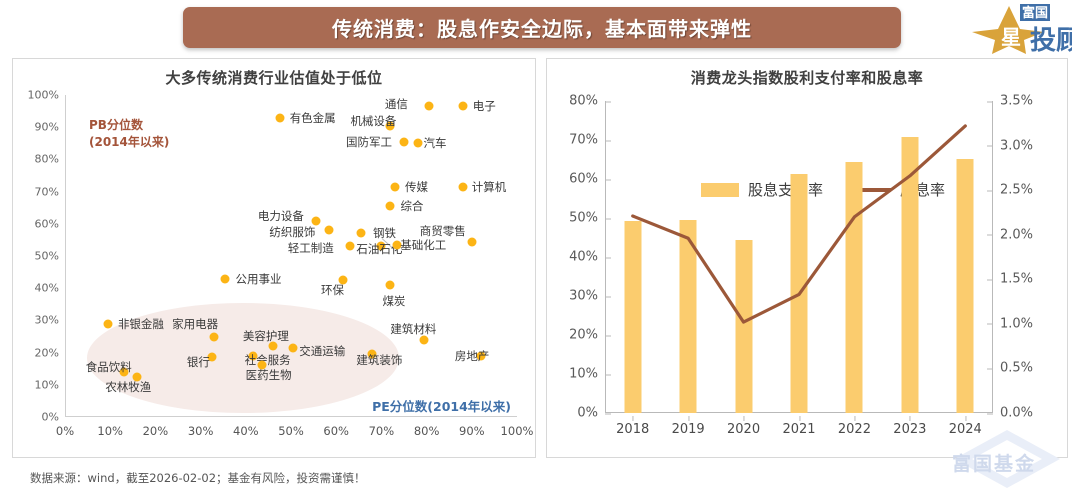 Image resolution: width=1080 pixels, height=498 pixels. What do you see at coordinates (1020, 29) in the screenshot?
I see `brand-logo: 富国 投顾 星` at bounding box center [1020, 29].